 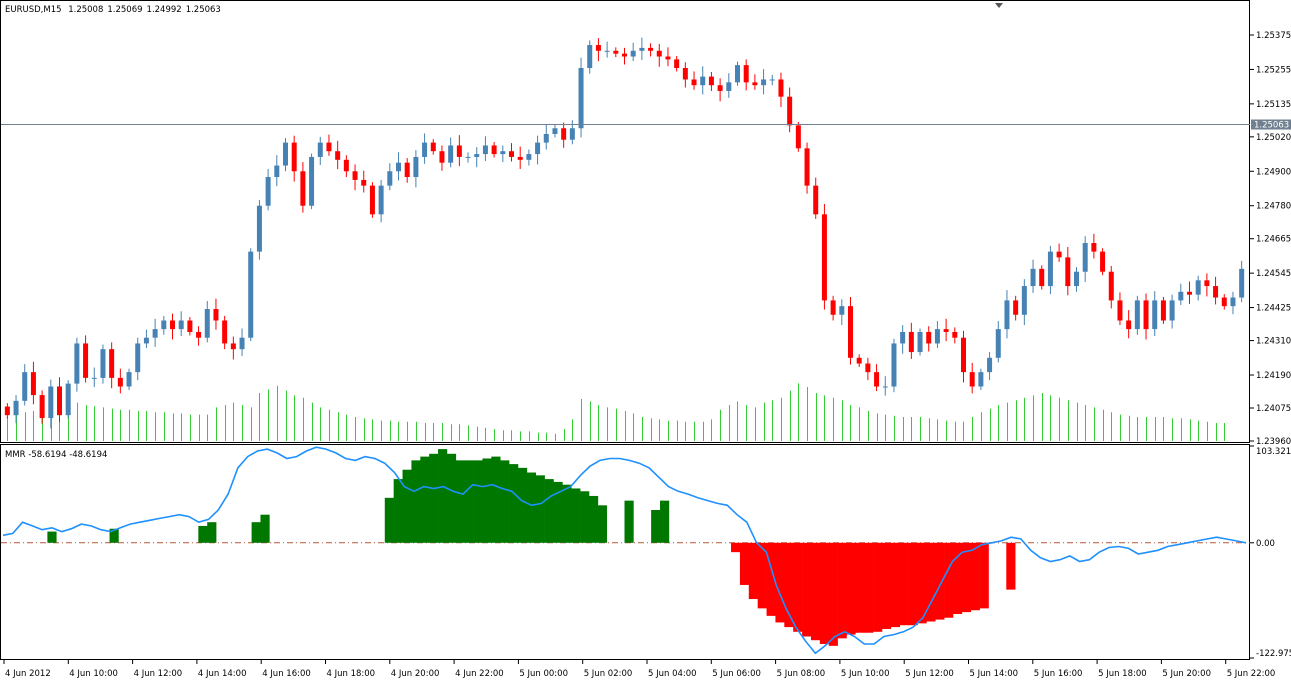 I want to click on time-tick-label: 5 Jun 02:00, so click(x=608, y=674).